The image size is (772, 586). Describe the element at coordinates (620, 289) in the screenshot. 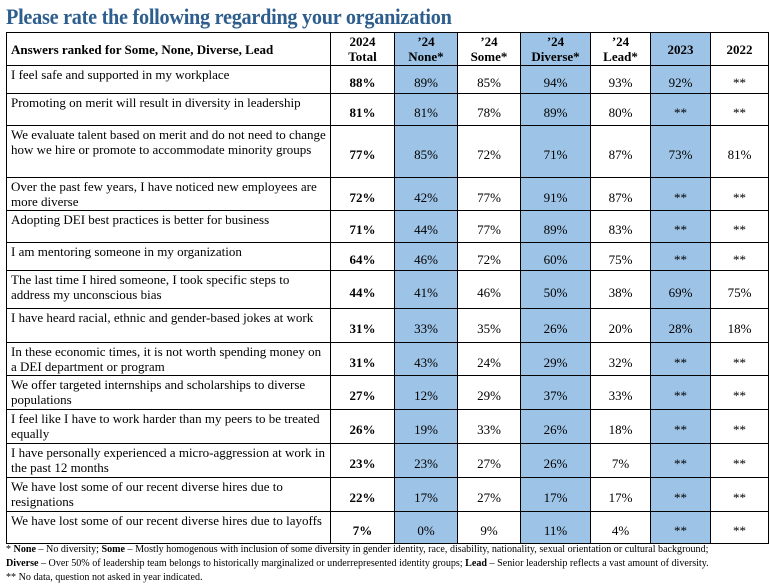

I see `value-cell: 38%` at that location.